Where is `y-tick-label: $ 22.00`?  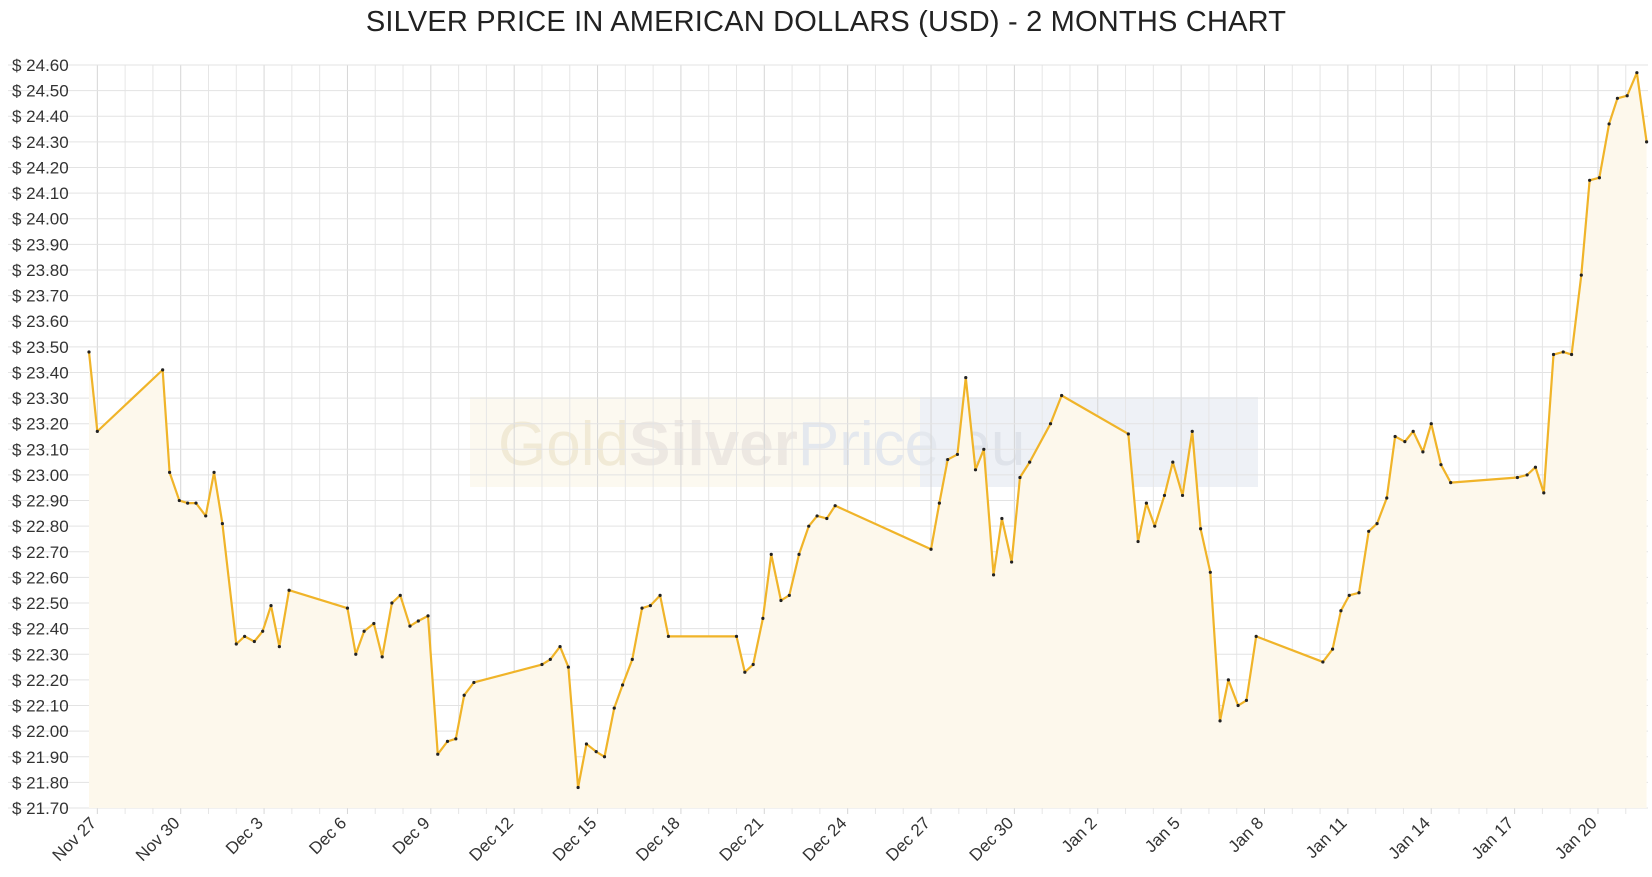 y-tick-label: $ 22.00 is located at coordinates (40, 731).